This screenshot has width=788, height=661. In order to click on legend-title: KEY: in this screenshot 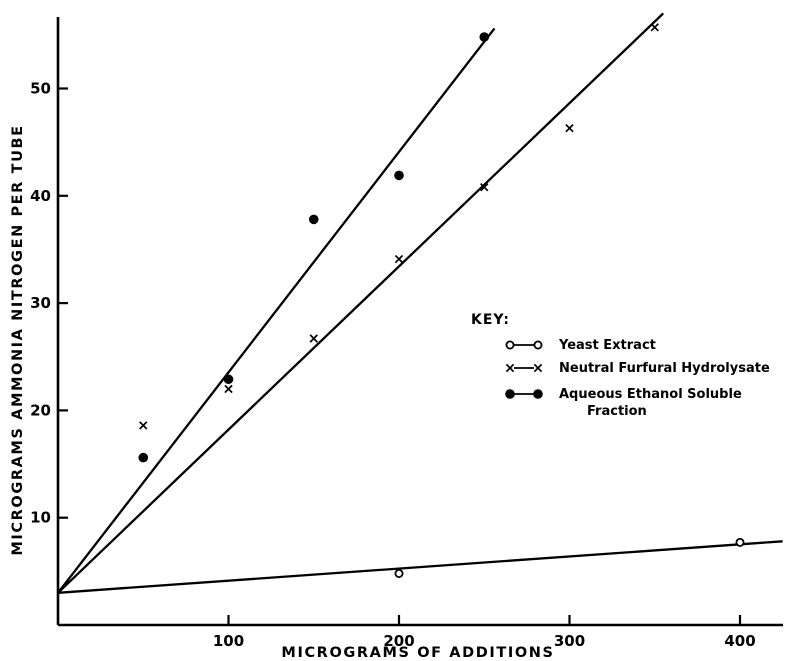, I will do `click(490, 320)`.